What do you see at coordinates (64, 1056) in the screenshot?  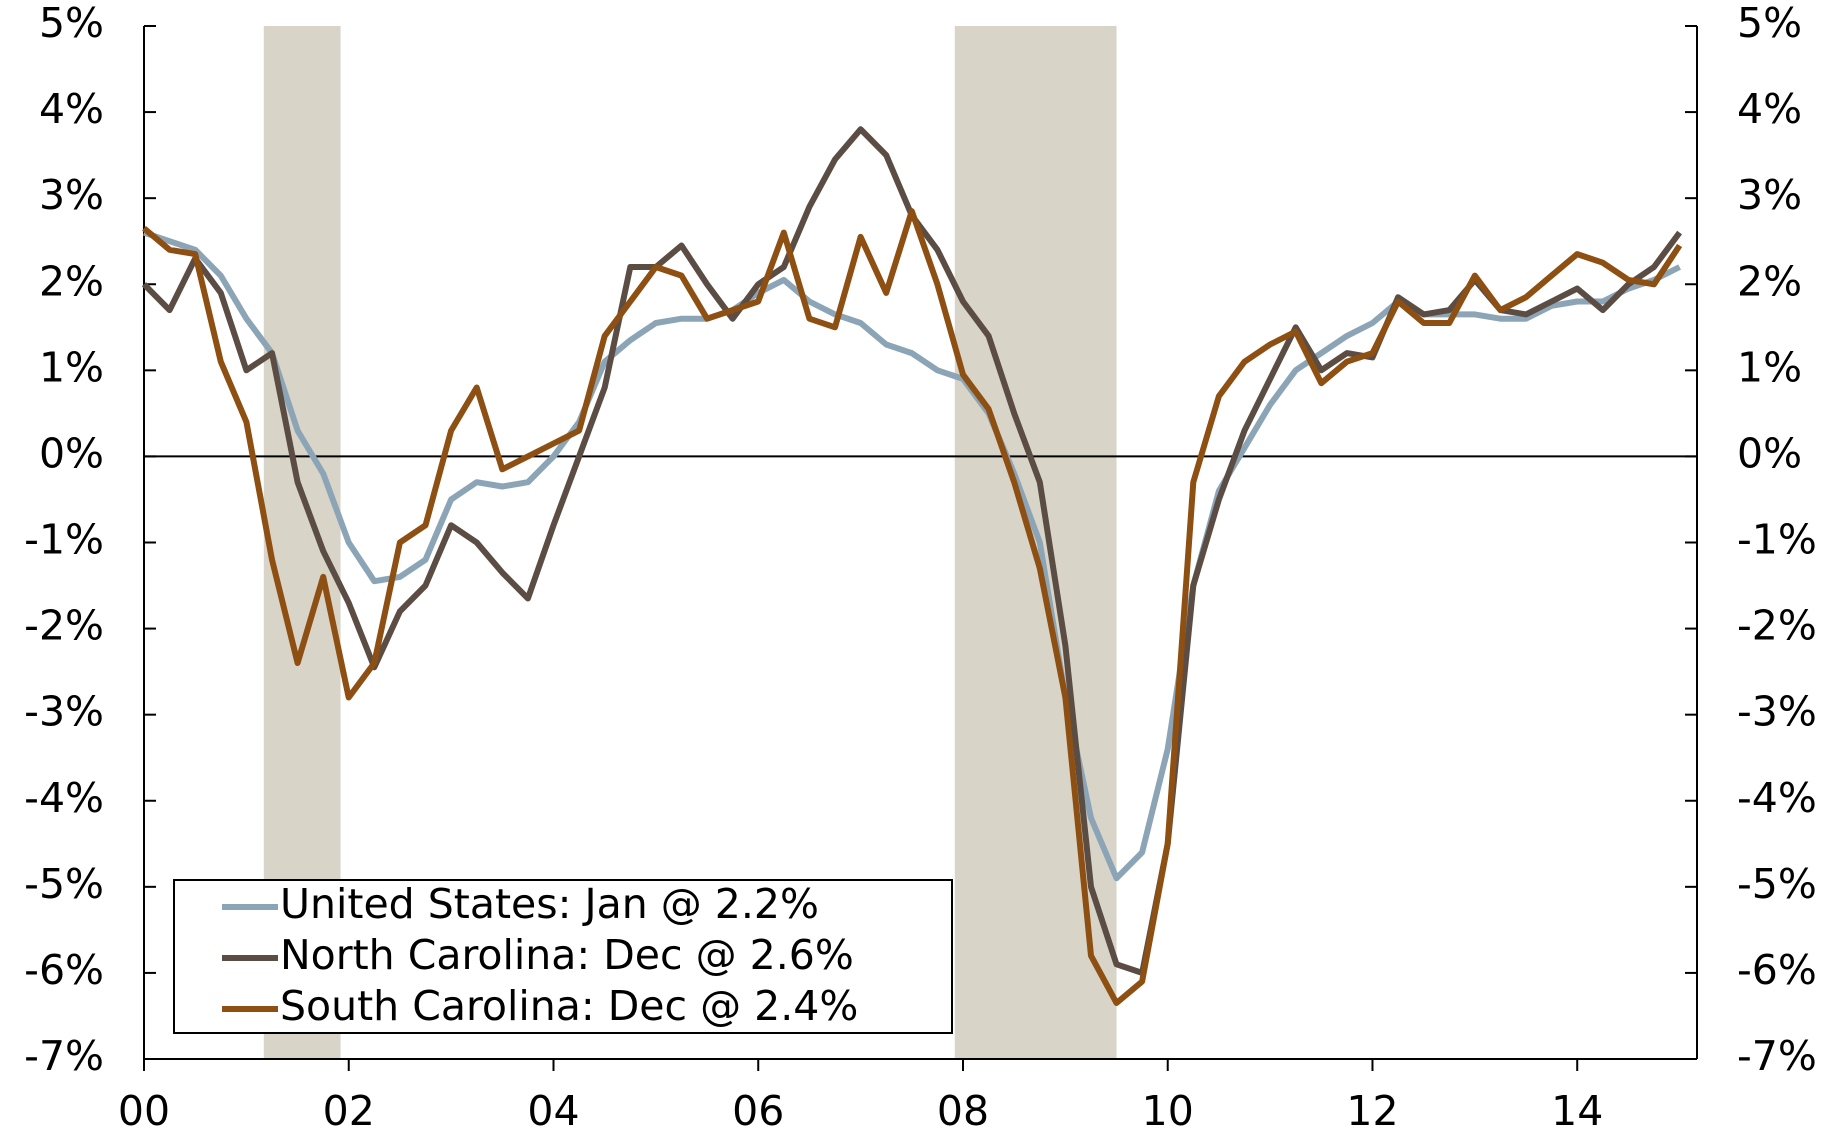 I see `y-tick-label: -7%` at bounding box center [64, 1056].